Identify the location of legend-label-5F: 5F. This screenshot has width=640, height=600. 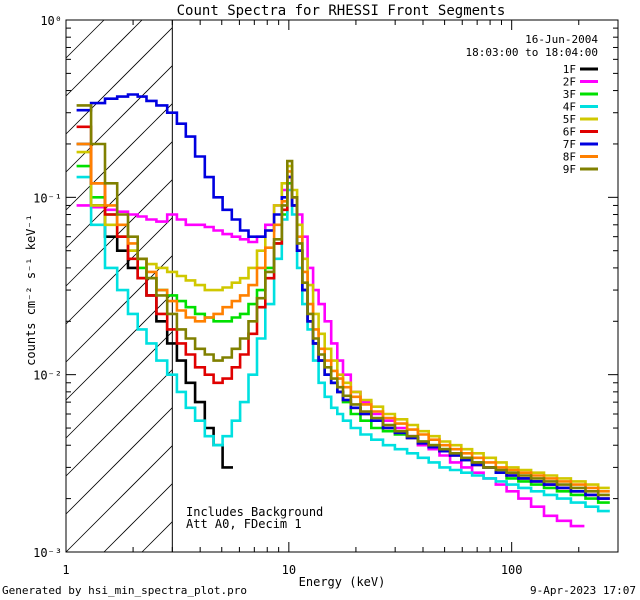
(569, 119).